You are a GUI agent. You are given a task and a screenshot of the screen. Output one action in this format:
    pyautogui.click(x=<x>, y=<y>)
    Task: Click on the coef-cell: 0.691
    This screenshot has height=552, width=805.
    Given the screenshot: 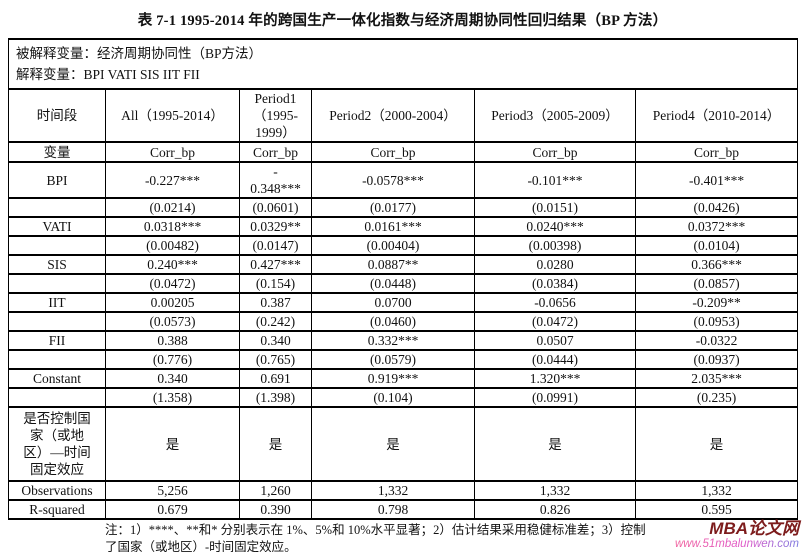 What is the action you would take?
    pyautogui.click(x=275, y=378)
    